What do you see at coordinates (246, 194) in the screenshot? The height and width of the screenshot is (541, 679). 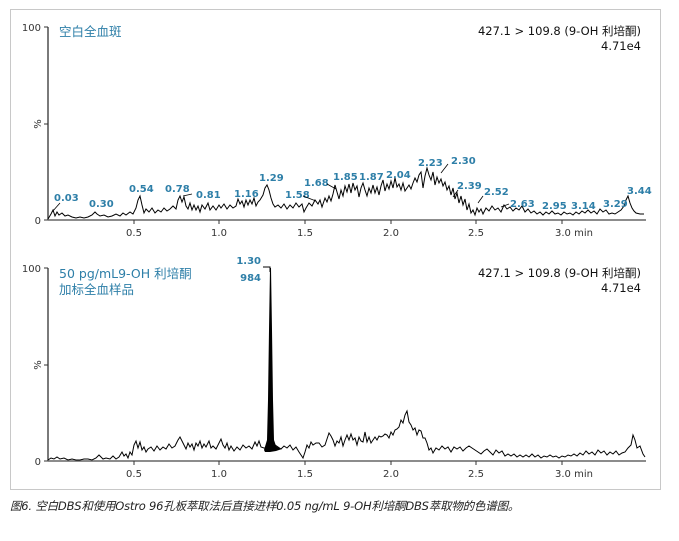 I see `peak-label: 1.16` at bounding box center [246, 194].